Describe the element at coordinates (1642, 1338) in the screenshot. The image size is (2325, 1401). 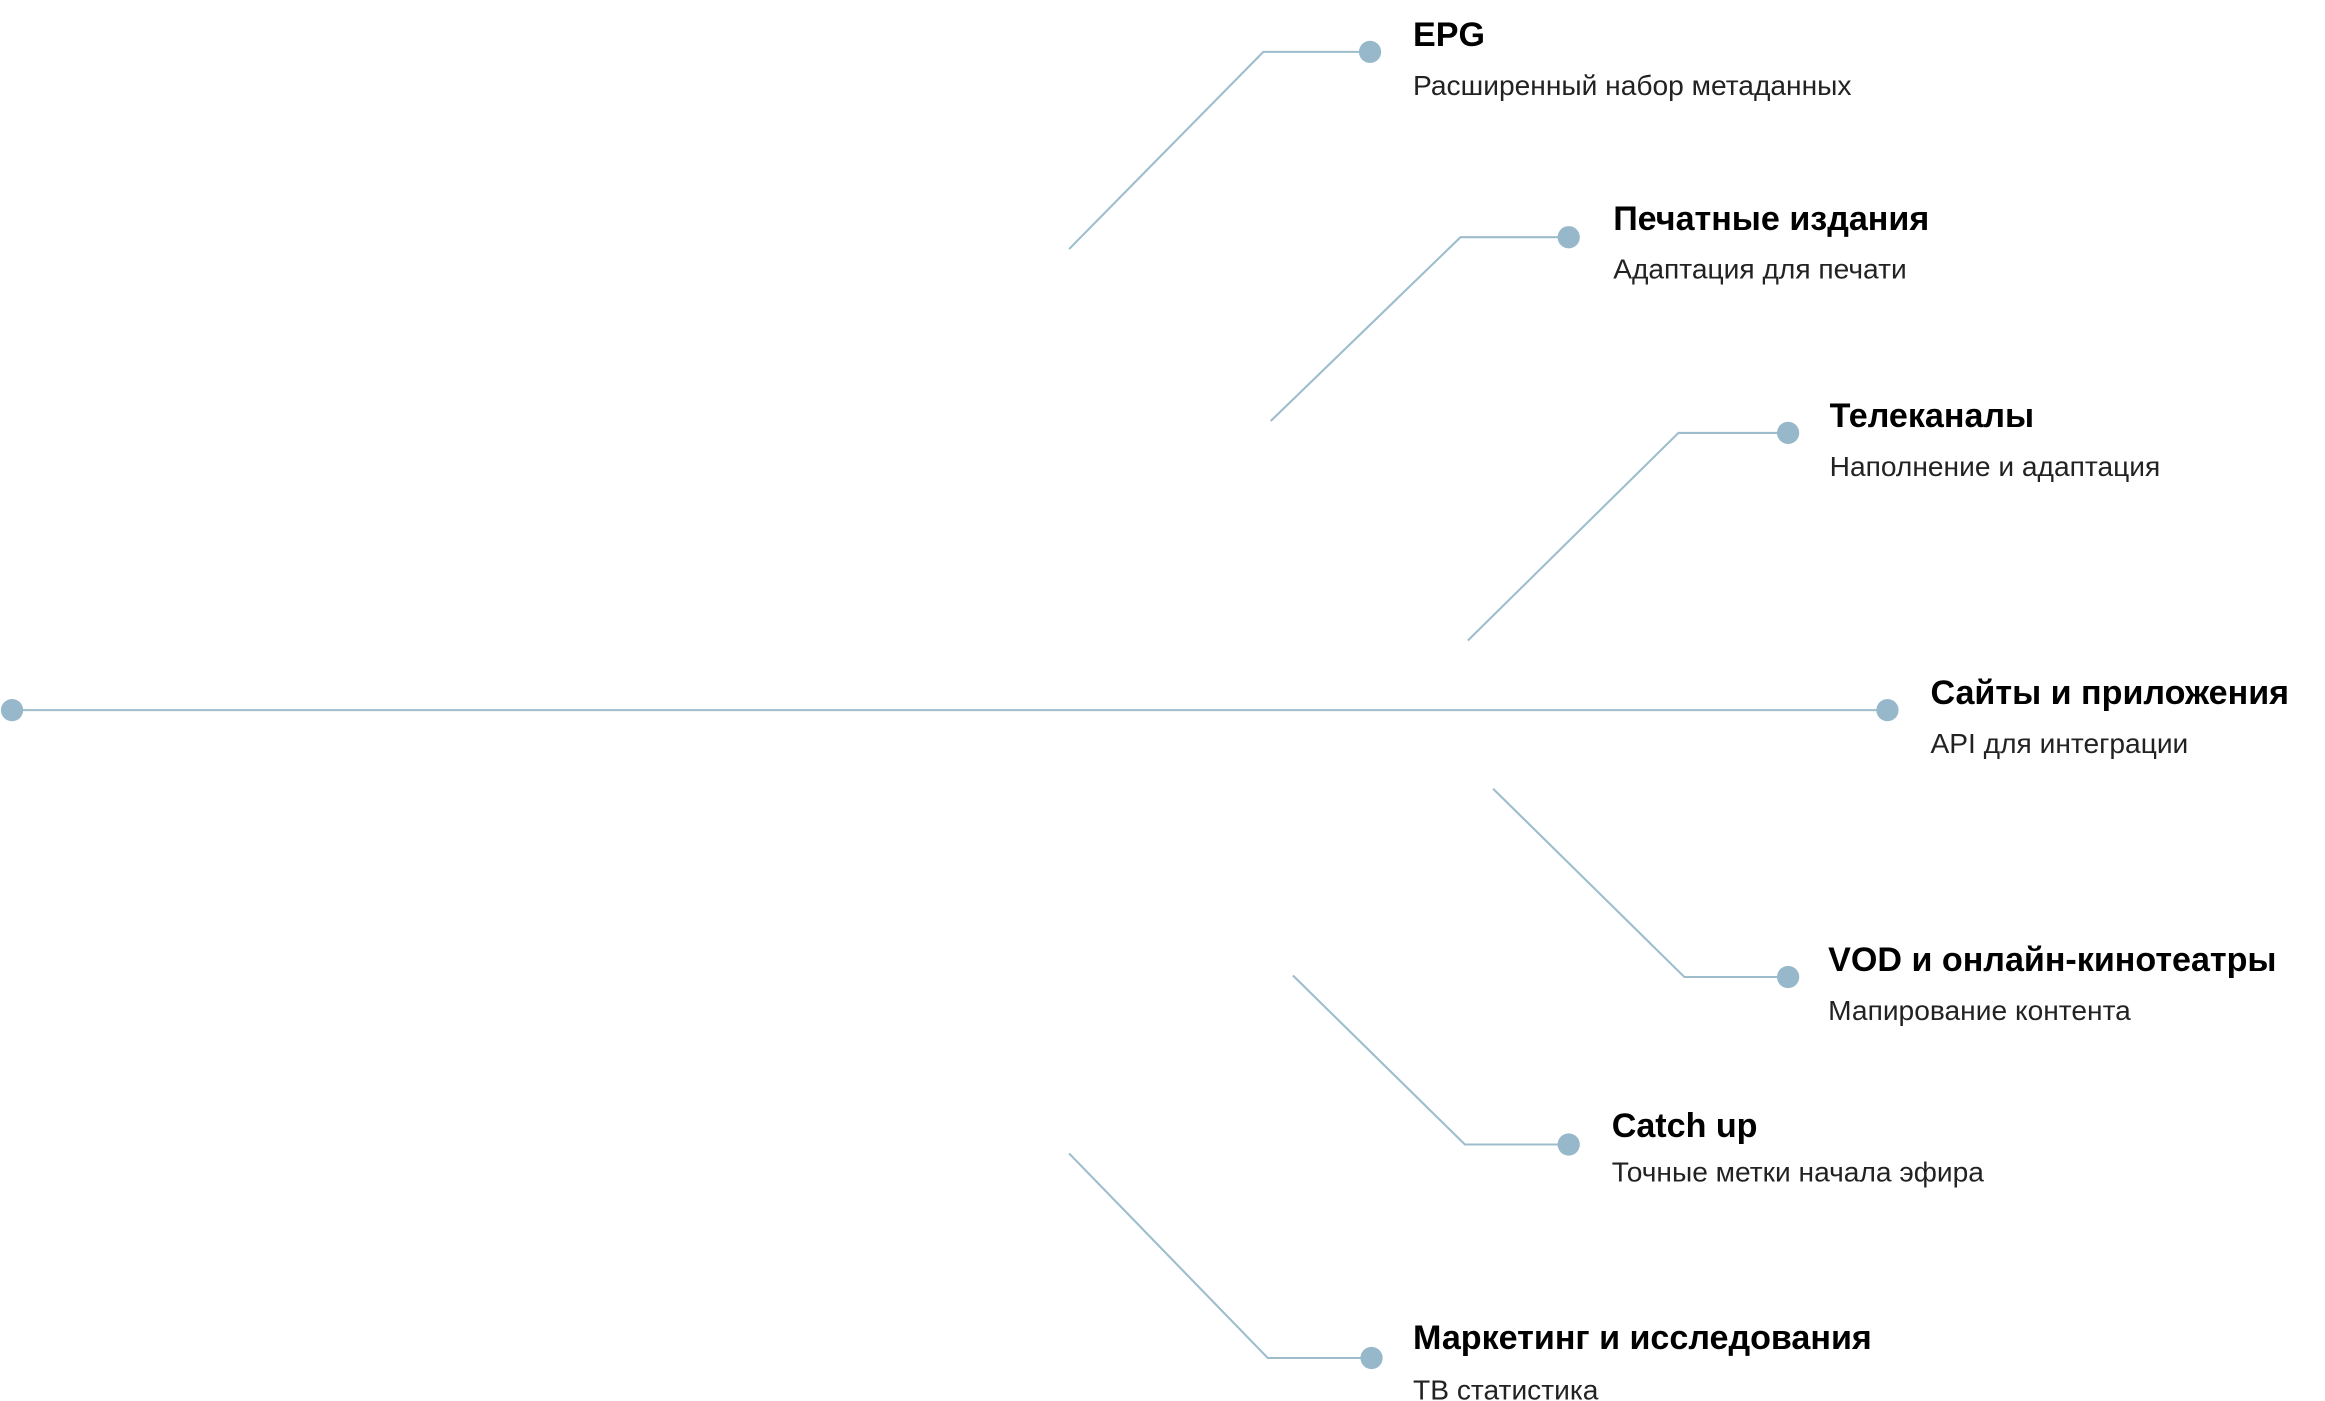
I see `item-title: Маркетинг и исследования` at that location.